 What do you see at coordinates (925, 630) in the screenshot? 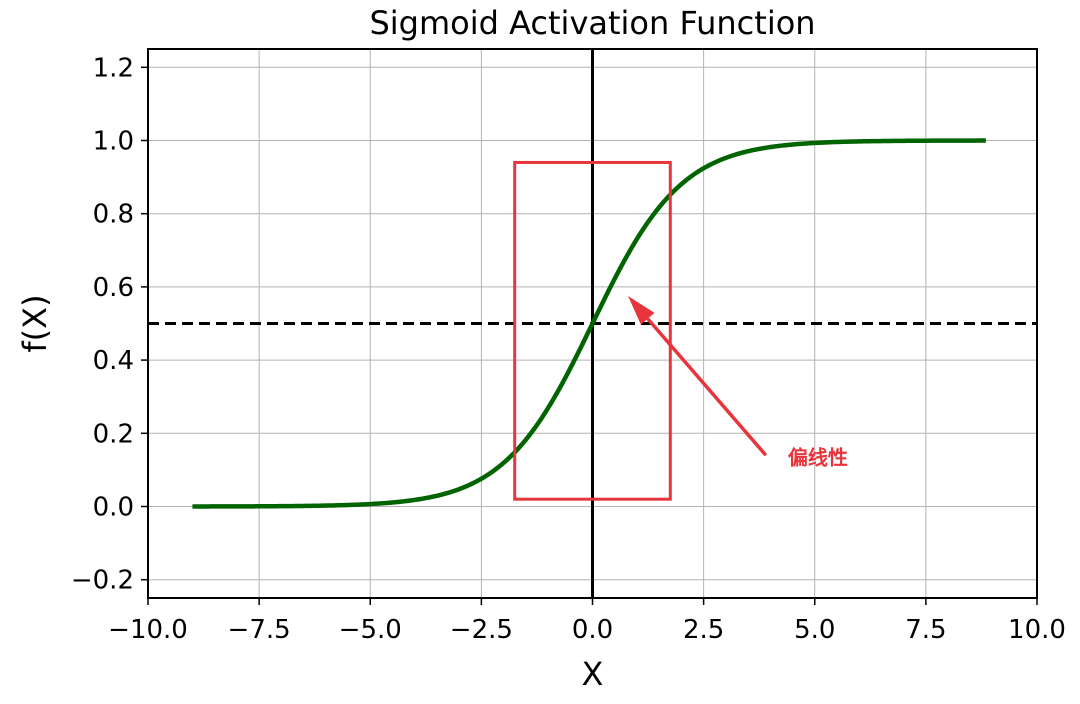
I see `x-tick-label: 7.5` at bounding box center [925, 630].